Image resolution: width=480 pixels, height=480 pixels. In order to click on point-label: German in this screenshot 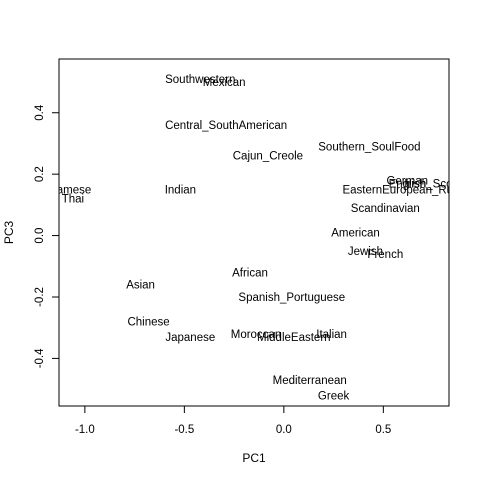, I will do `click(407, 181)`.